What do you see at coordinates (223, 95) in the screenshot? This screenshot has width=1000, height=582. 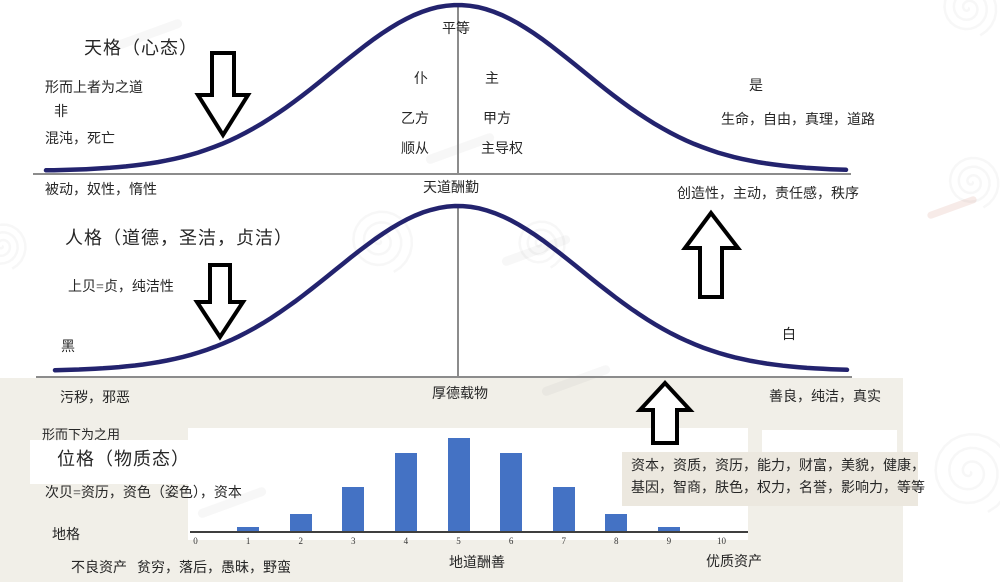 I see `down-arrow-heaven` at bounding box center [223, 95].